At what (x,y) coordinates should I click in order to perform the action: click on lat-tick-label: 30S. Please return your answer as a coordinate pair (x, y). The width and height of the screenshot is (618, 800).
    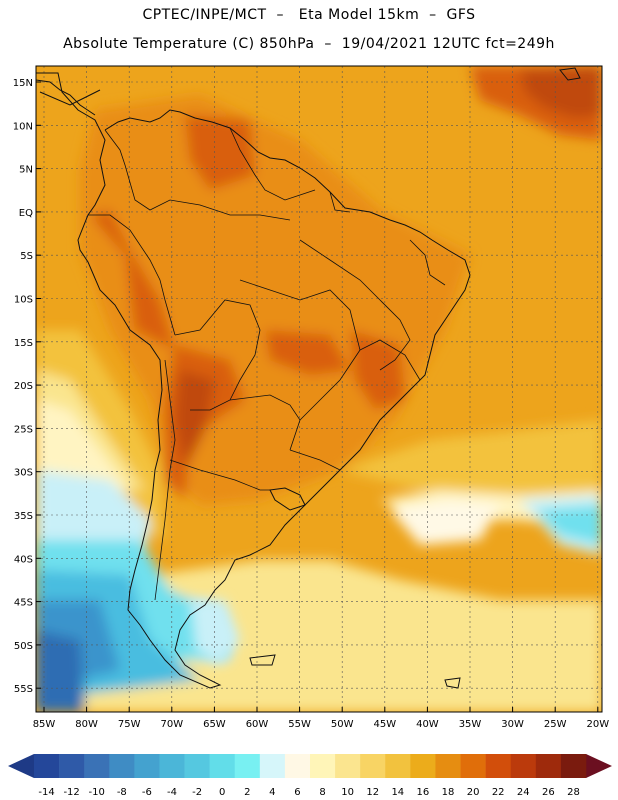
    Looking at the image, I should click on (23, 473).